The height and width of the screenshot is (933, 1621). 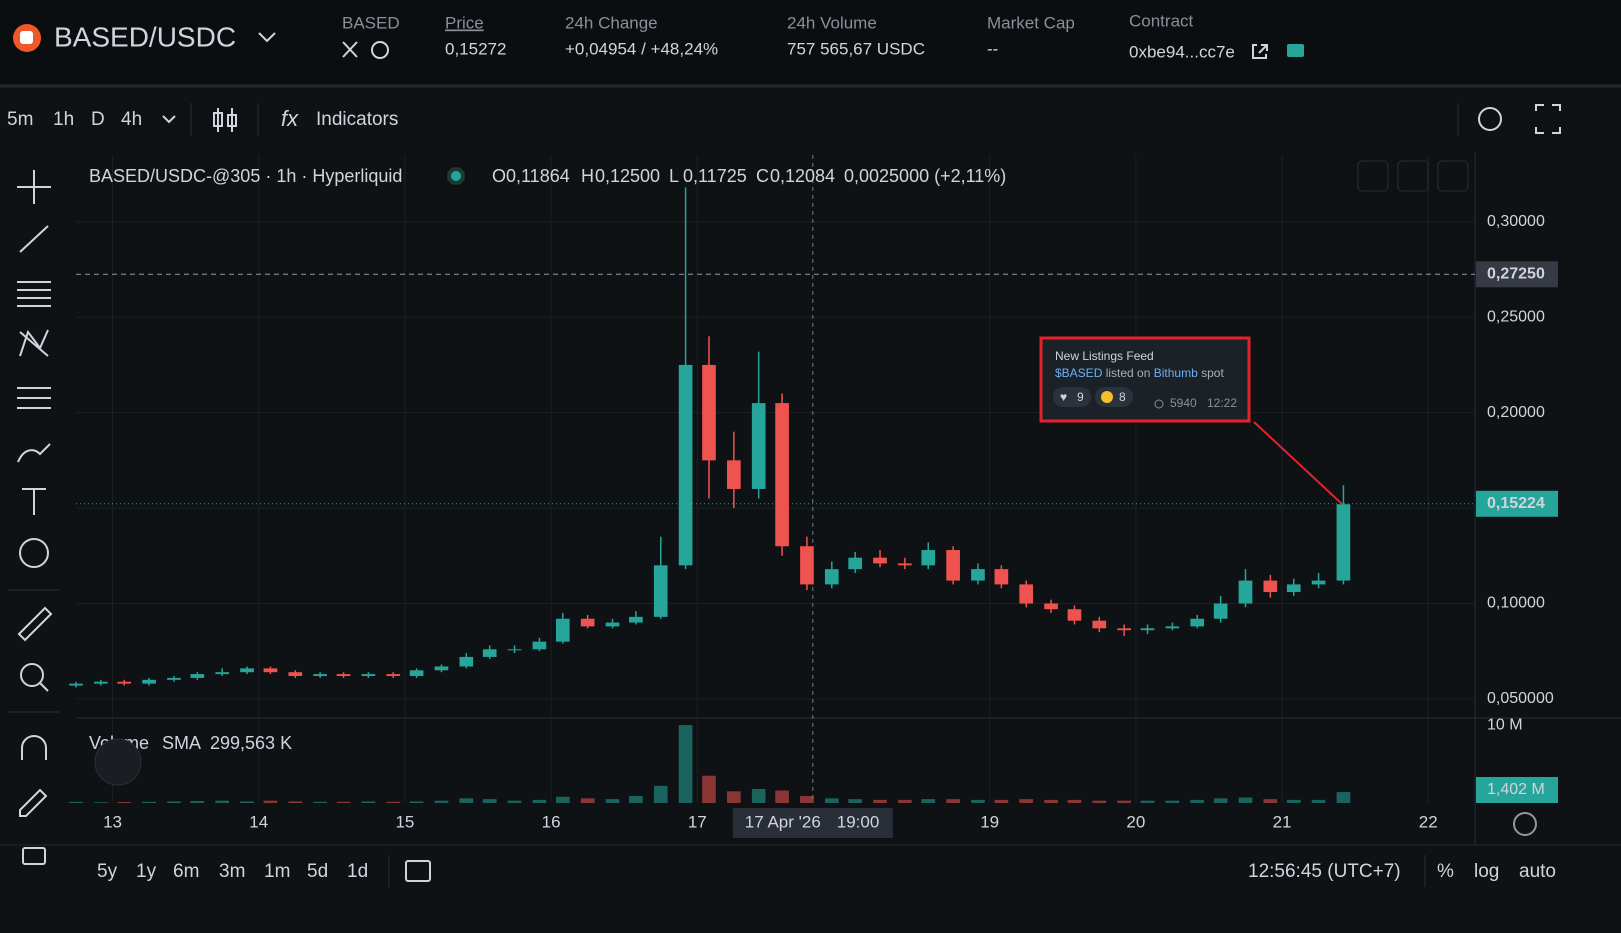 What do you see at coordinates (404, 821) in the screenshot?
I see `x-tick-label: 15` at bounding box center [404, 821].